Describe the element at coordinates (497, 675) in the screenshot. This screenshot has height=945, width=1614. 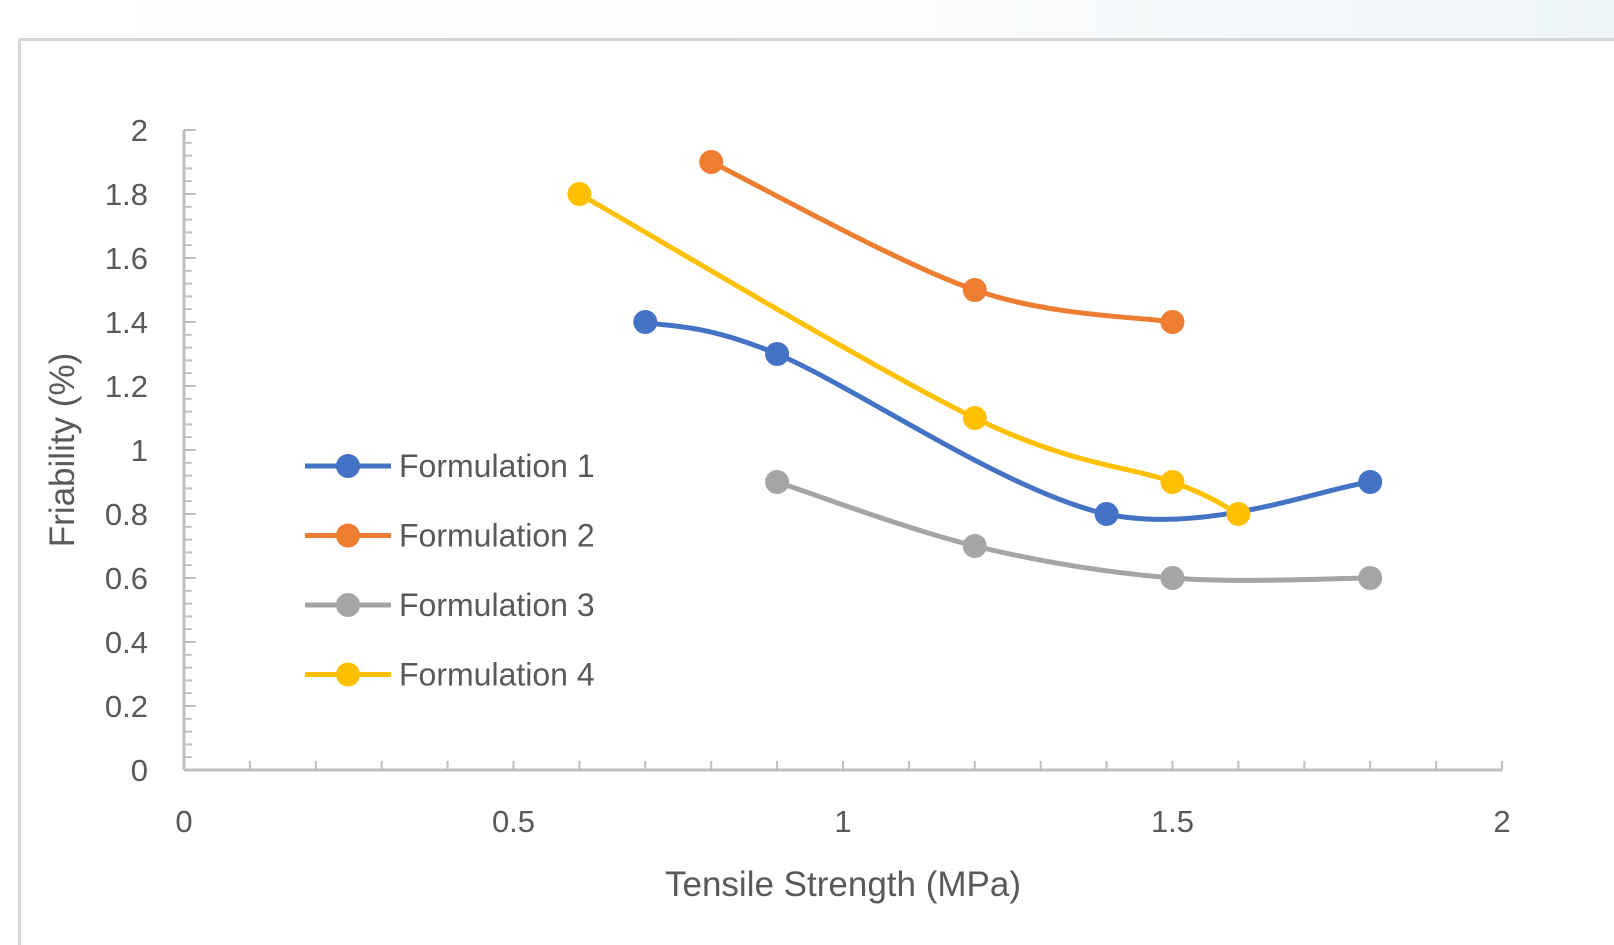
I see `legend-label: Formulation 4` at that location.